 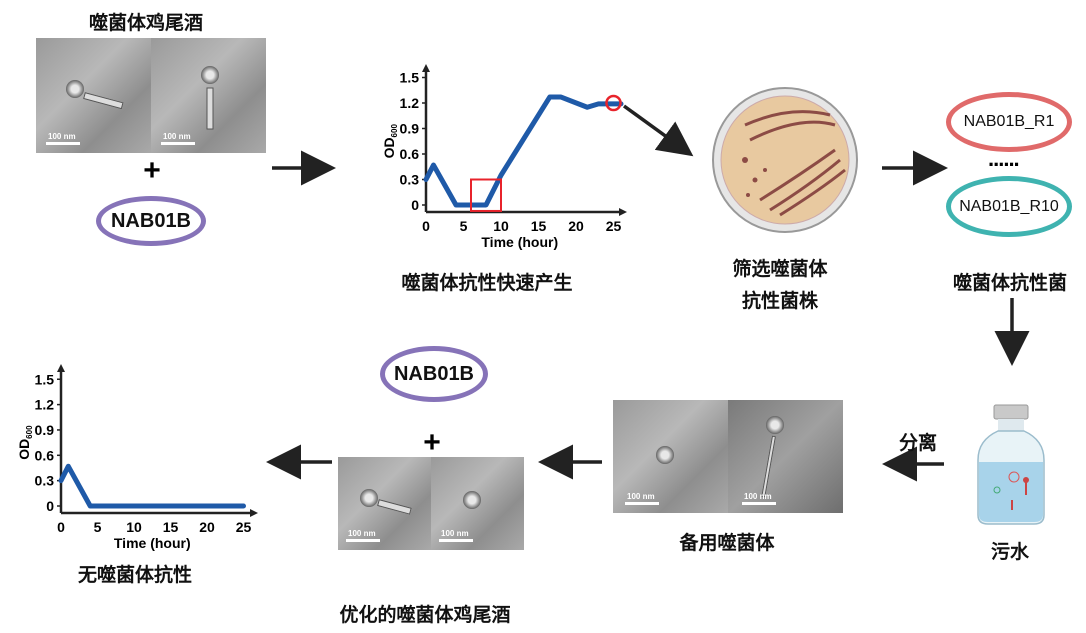 I want to click on plus-sign: +, so click(x=152, y=170).